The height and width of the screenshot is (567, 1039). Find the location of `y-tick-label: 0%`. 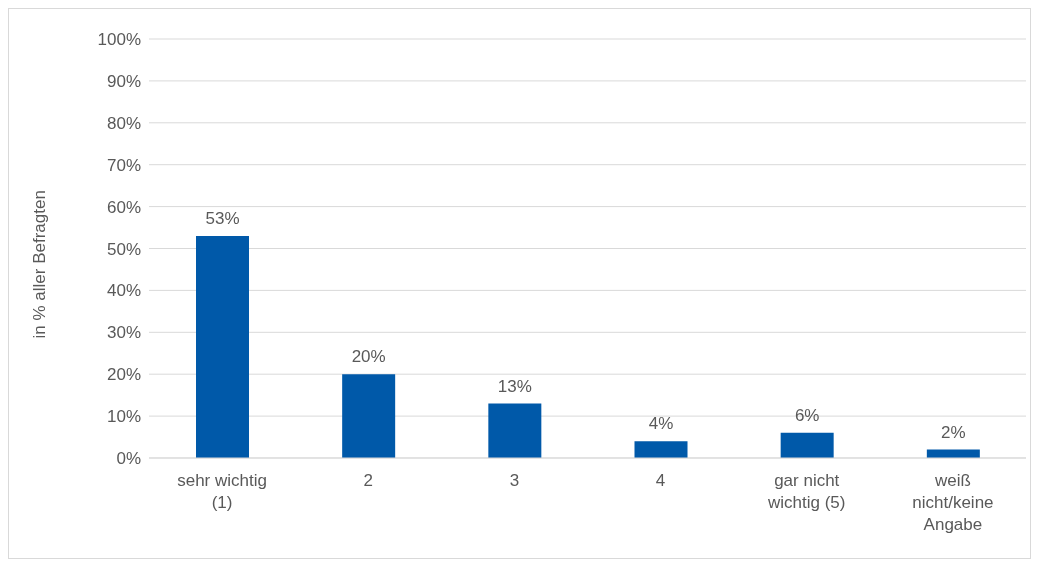

y-tick-label: 0% is located at coordinates (128, 459).